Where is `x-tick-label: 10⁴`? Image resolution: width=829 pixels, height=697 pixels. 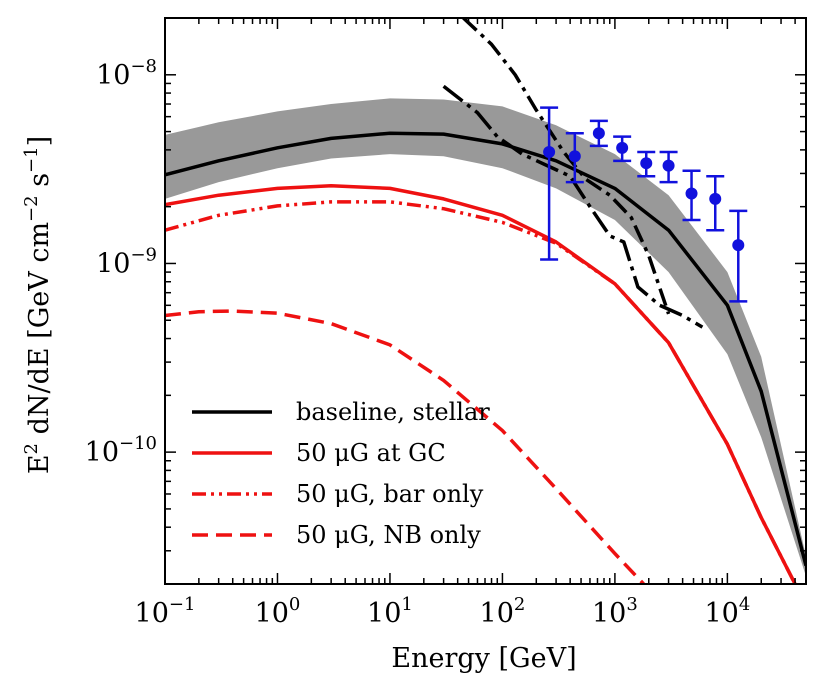 x-tick-label: 10⁴ is located at coordinates (727, 611).